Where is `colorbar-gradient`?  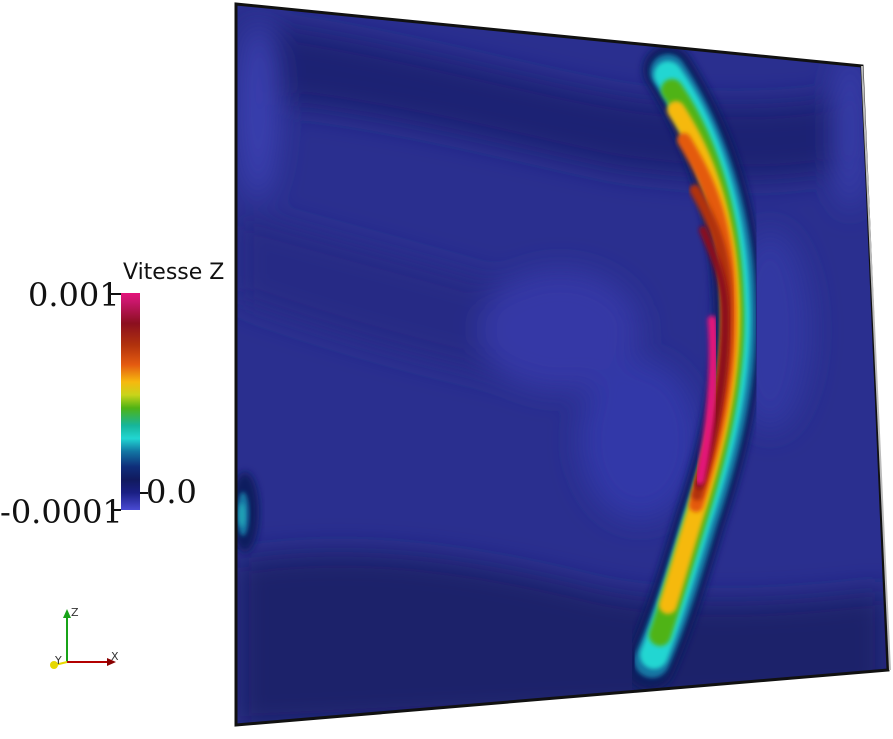 colorbar-gradient is located at coordinates (130, 401).